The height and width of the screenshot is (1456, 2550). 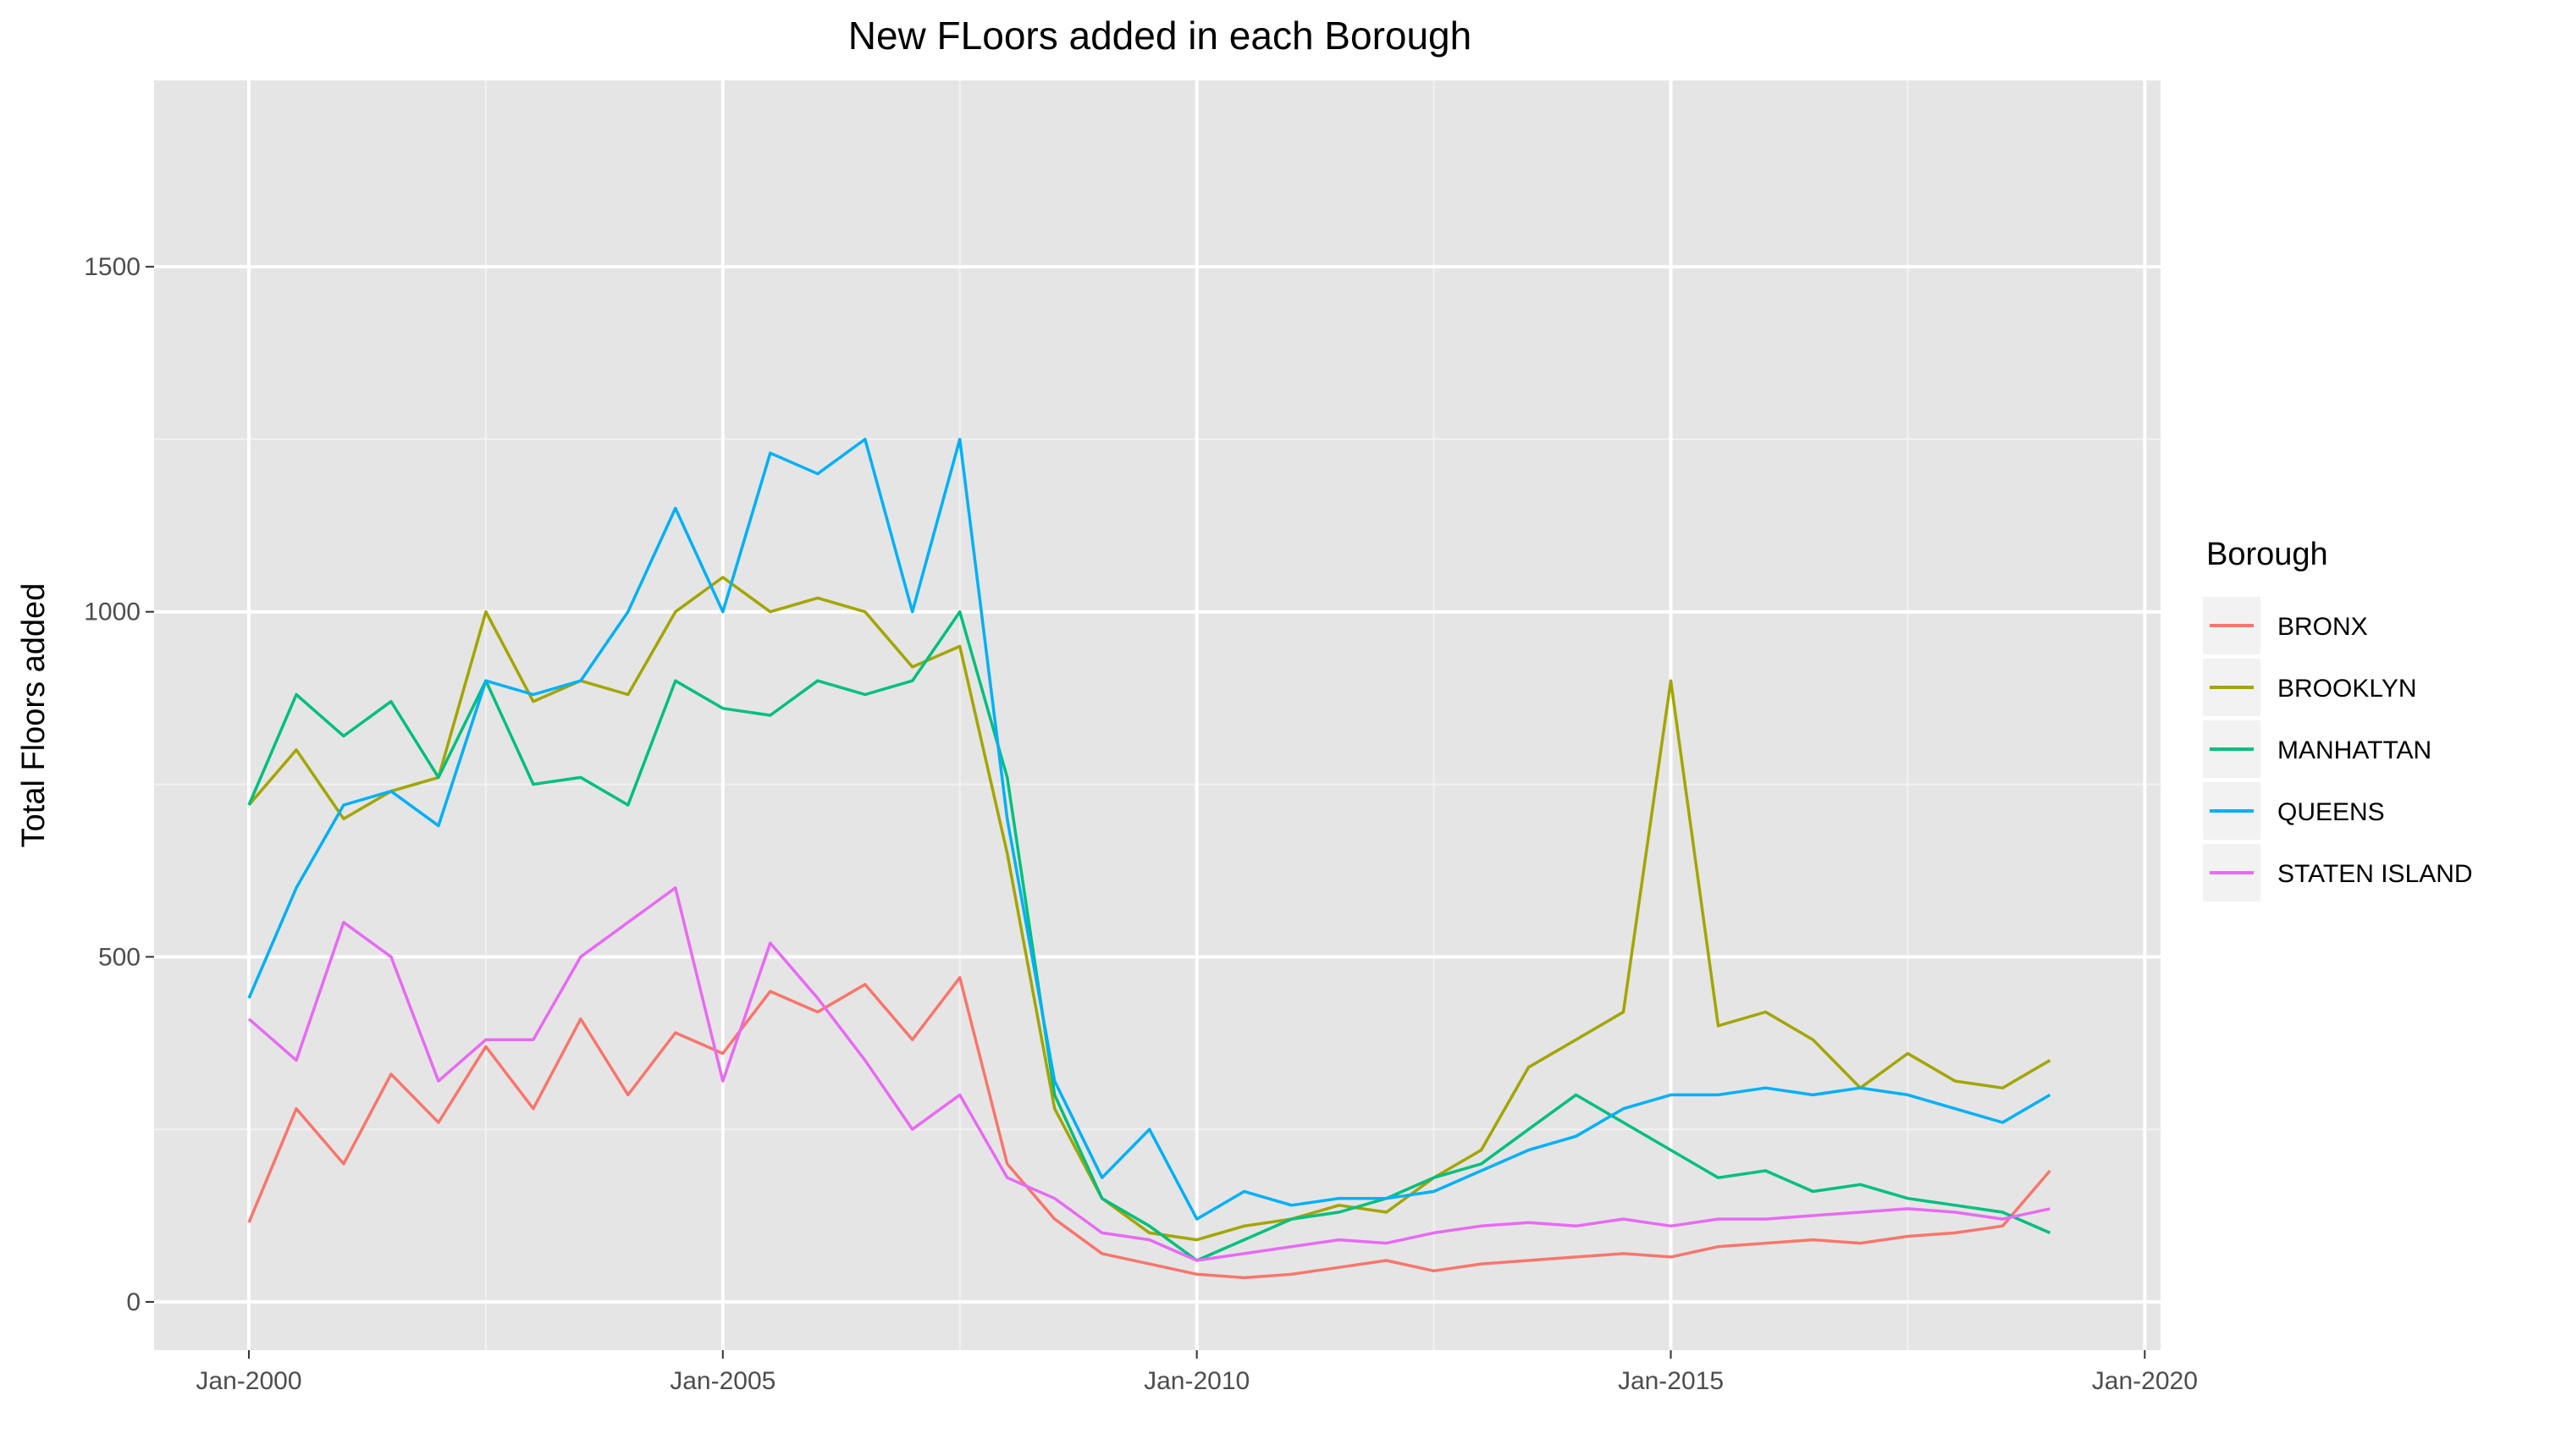 I want to click on y-tick-label: 500, so click(x=120, y=957).